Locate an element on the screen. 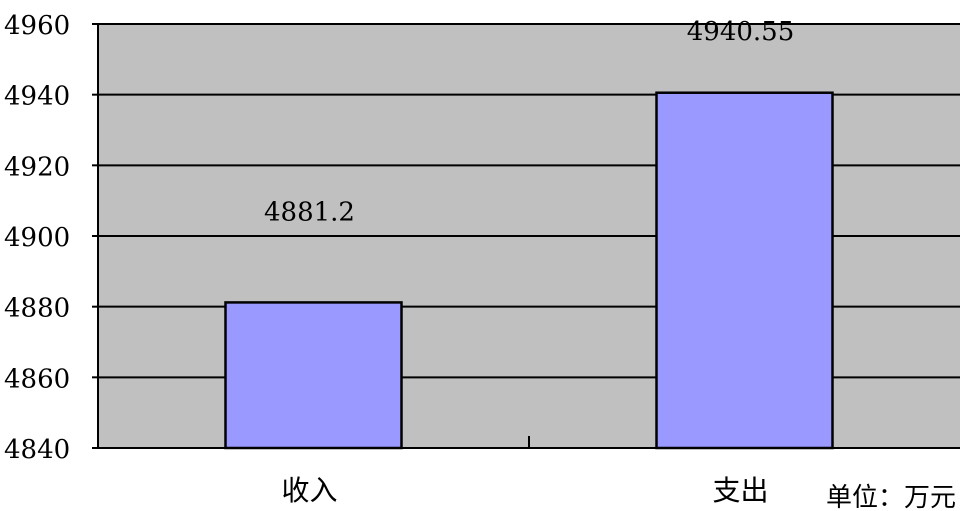  y-tick-label: 4920 is located at coordinates (37, 167).